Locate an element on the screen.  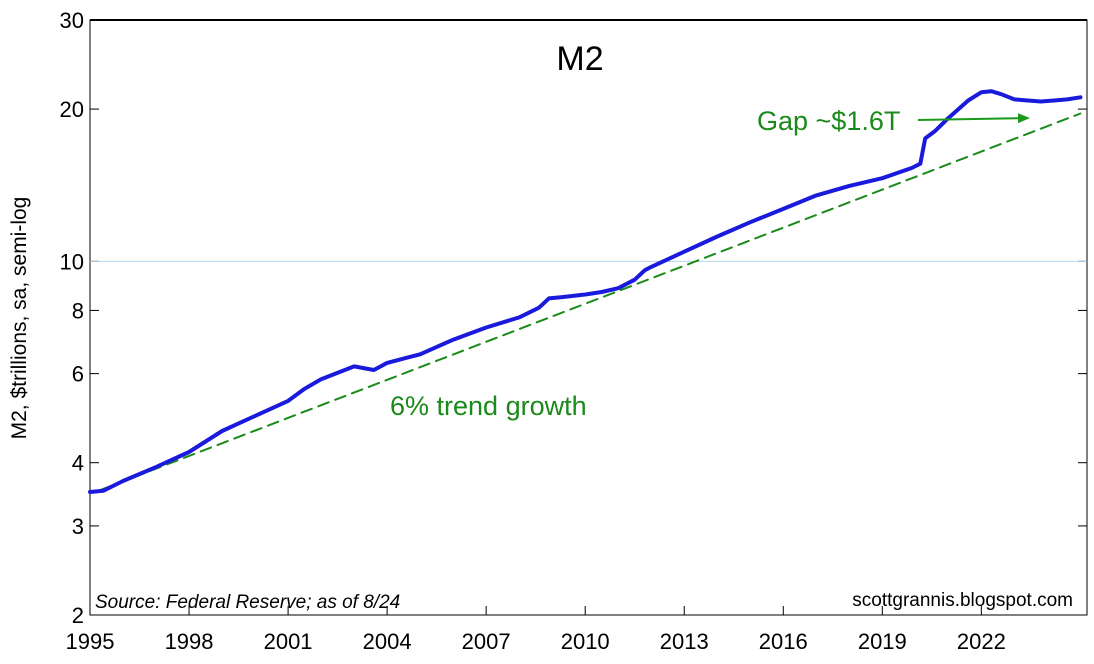
site-credit: scottgrannis.blogspot.com is located at coordinates (962, 600).